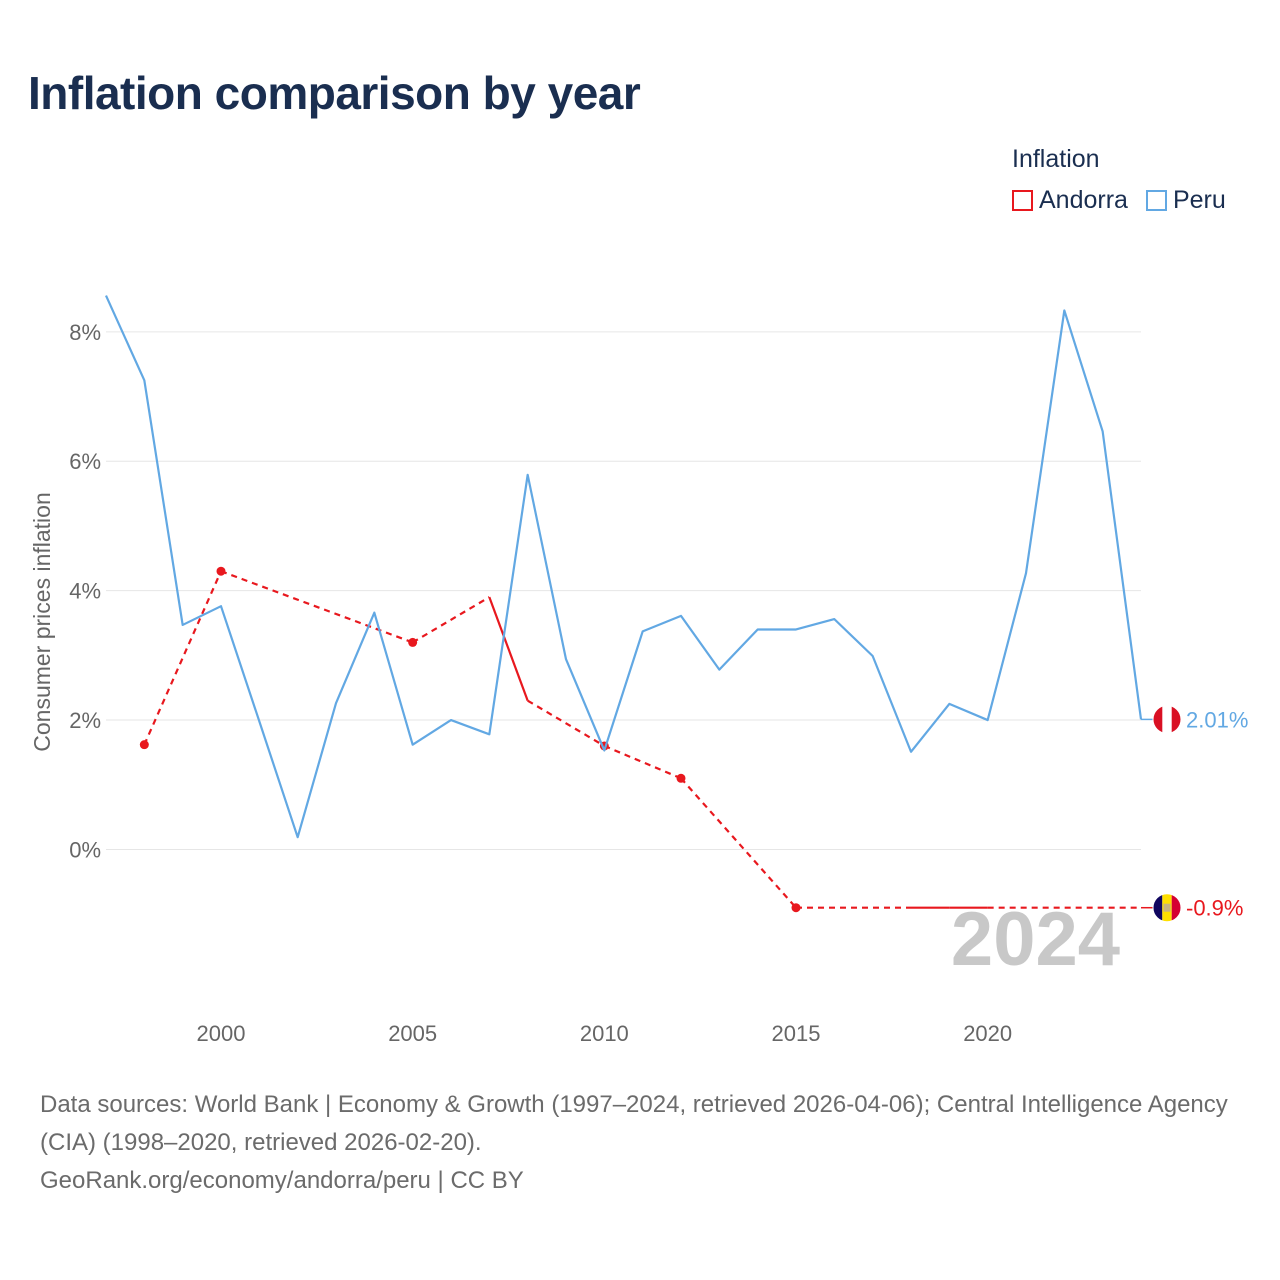 The width and height of the screenshot is (1280, 1280). I want to click on legend-item-peru: Peru, so click(1185, 200).